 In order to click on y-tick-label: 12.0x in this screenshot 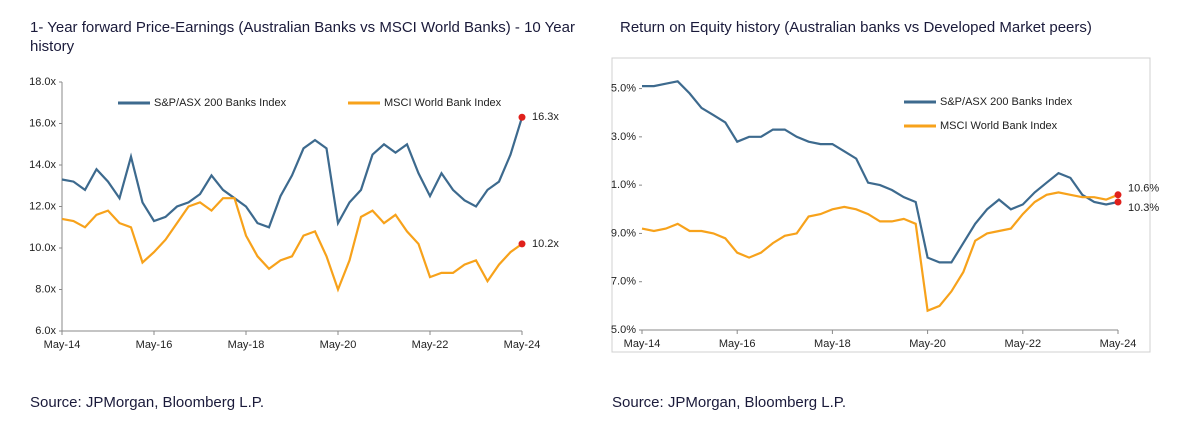, I will do `click(42, 206)`.